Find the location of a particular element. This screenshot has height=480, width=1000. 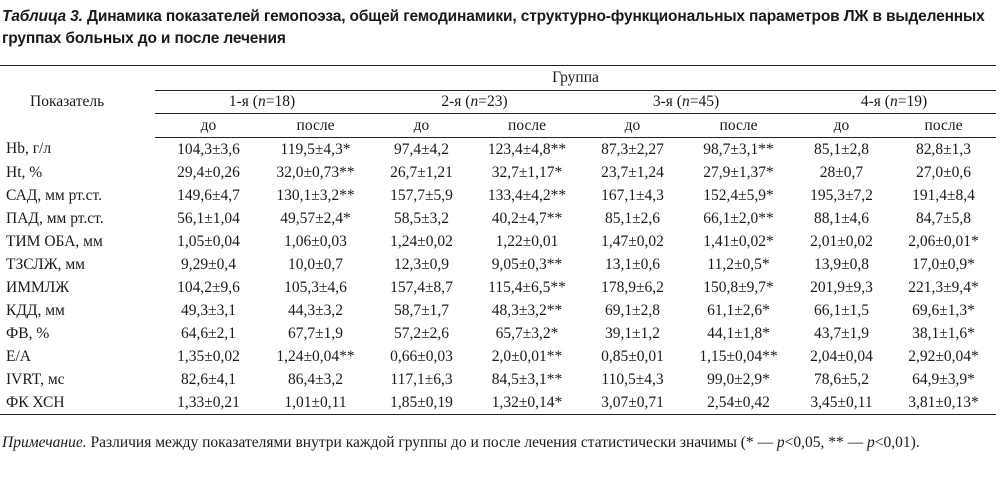

table-cell: 1,24±0,04** is located at coordinates (315, 356).